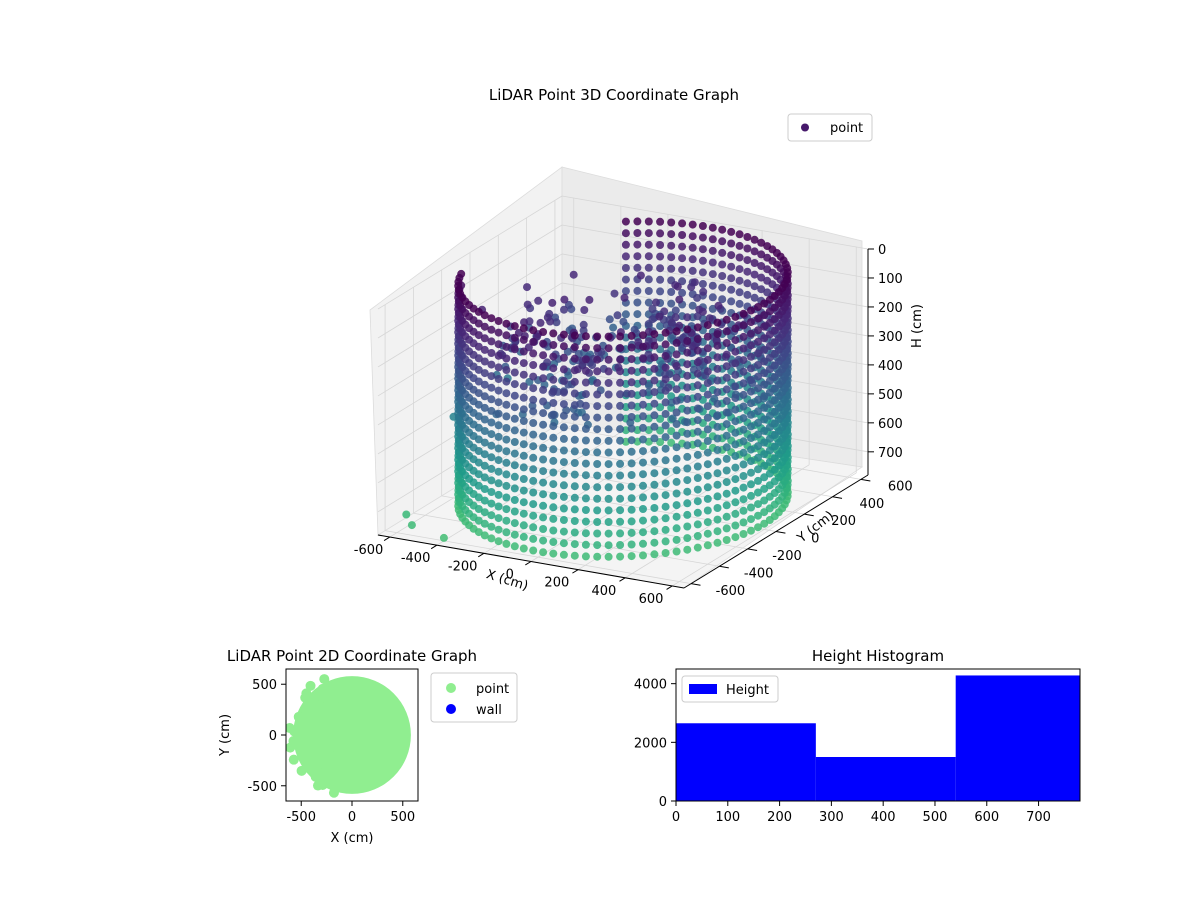  I want to click on legend-histogram: Height, so click(730, 689).